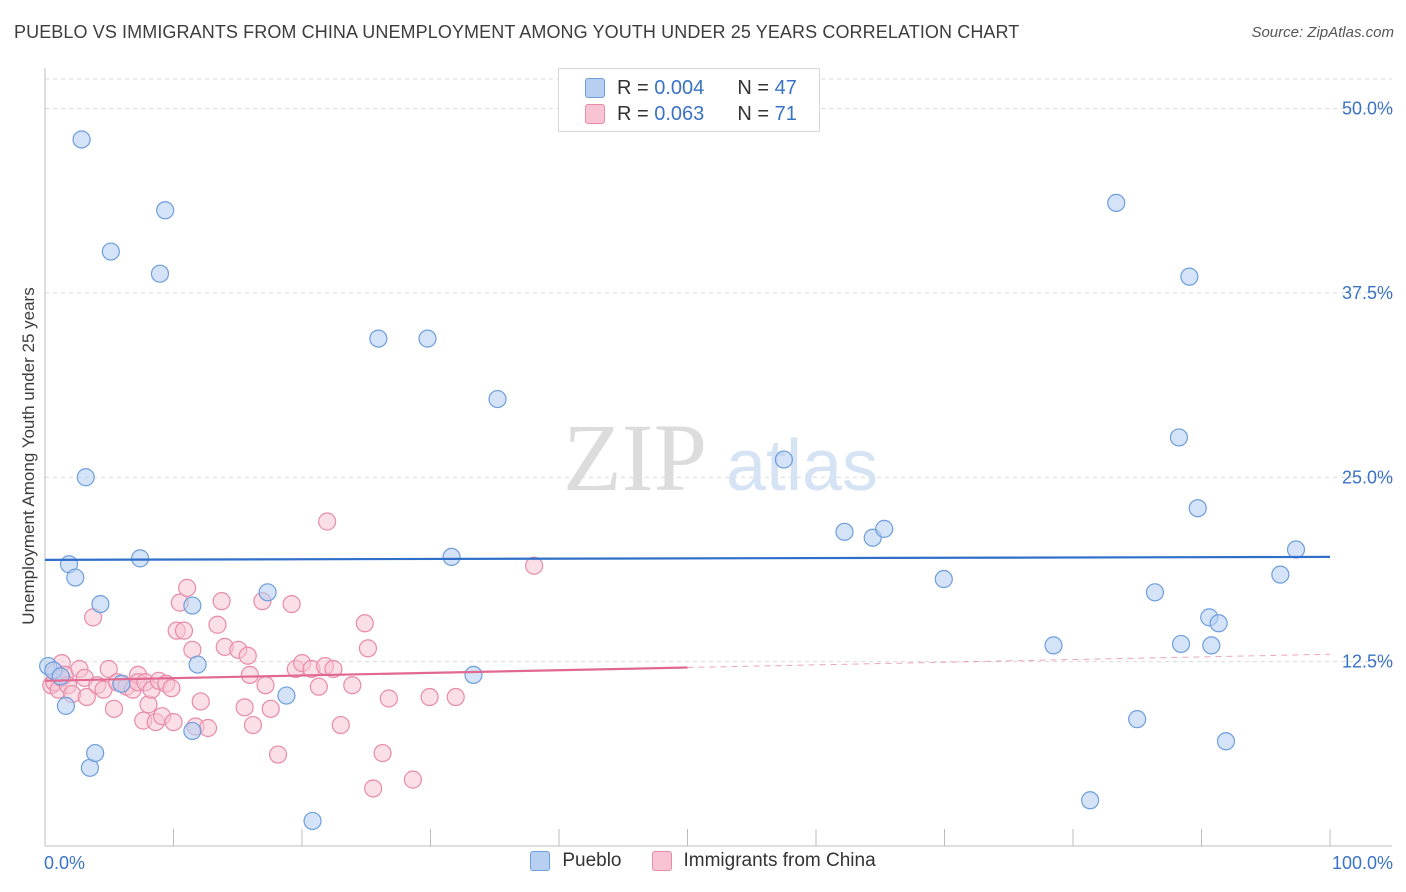 The image size is (1406, 892). What do you see at coordinates (595, 114) in the screenshot?
I see `china-swatch` at bounding box center [595, 114].